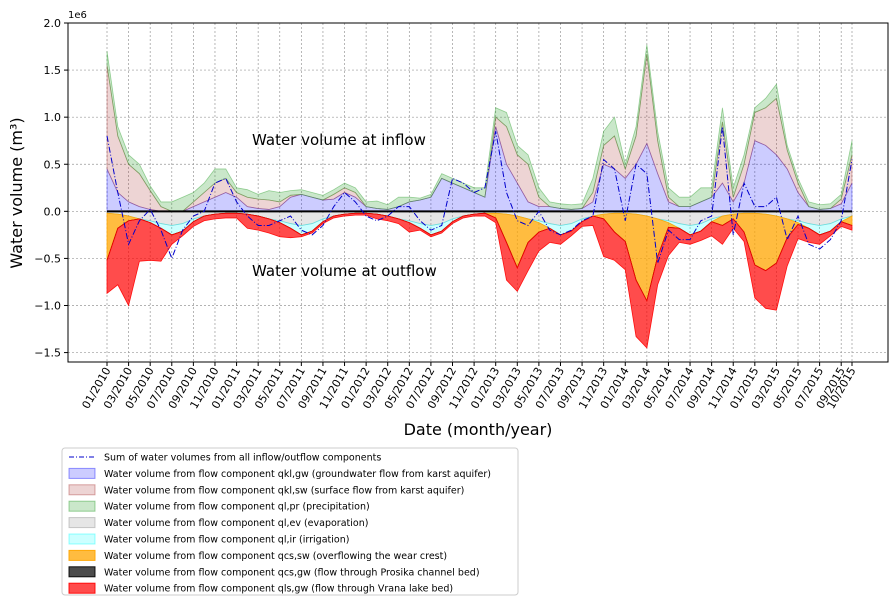 The image size is (893, 596). Describe the element at coordinates (47, 258) in the screenshot. I see `y-tick-label: −0.5` at that location.